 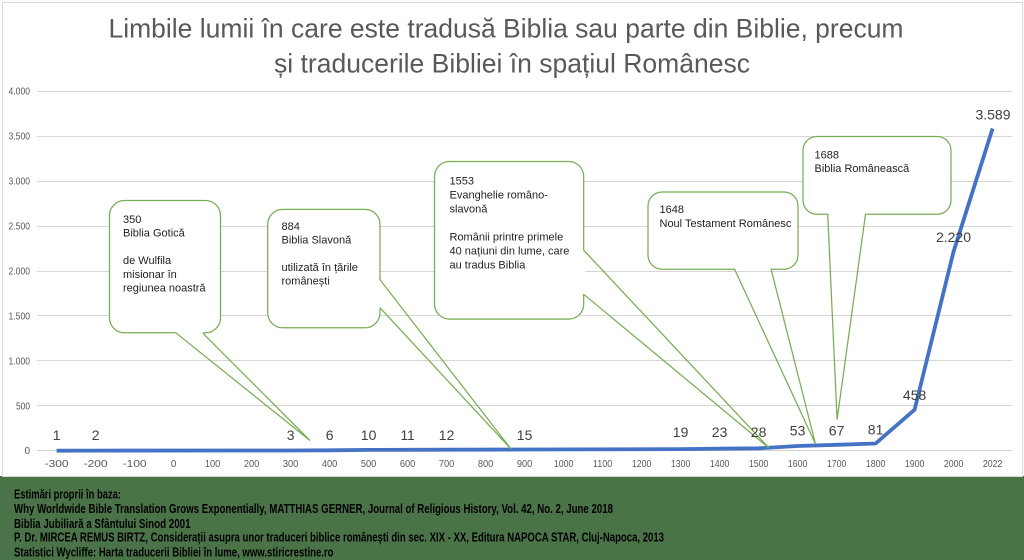 I want to click on svg-text: 1900, so click(x=915, y=464).